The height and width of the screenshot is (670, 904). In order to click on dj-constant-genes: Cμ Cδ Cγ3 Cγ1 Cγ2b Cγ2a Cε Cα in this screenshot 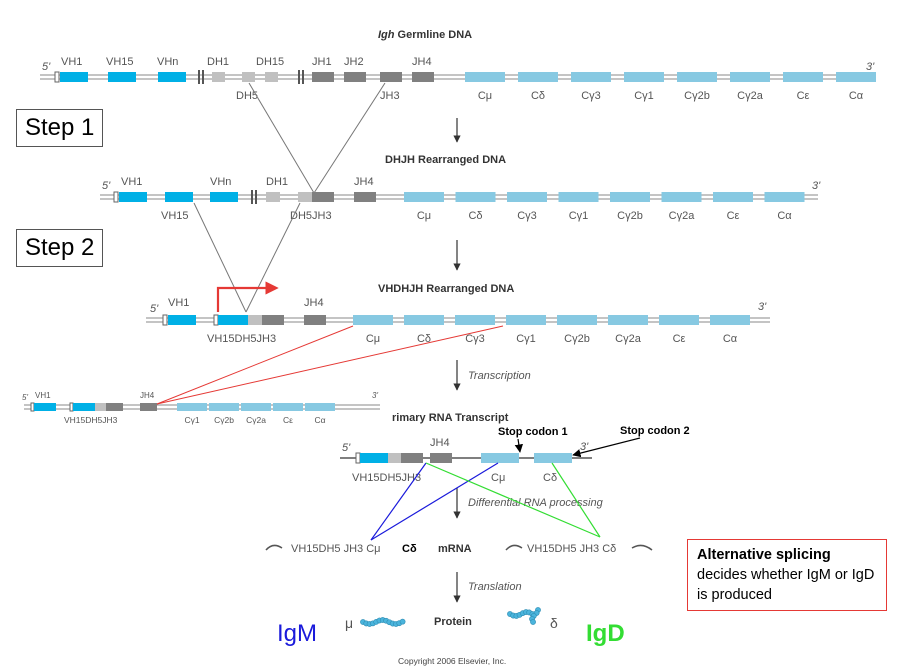, I will do `click(604, 207)`.